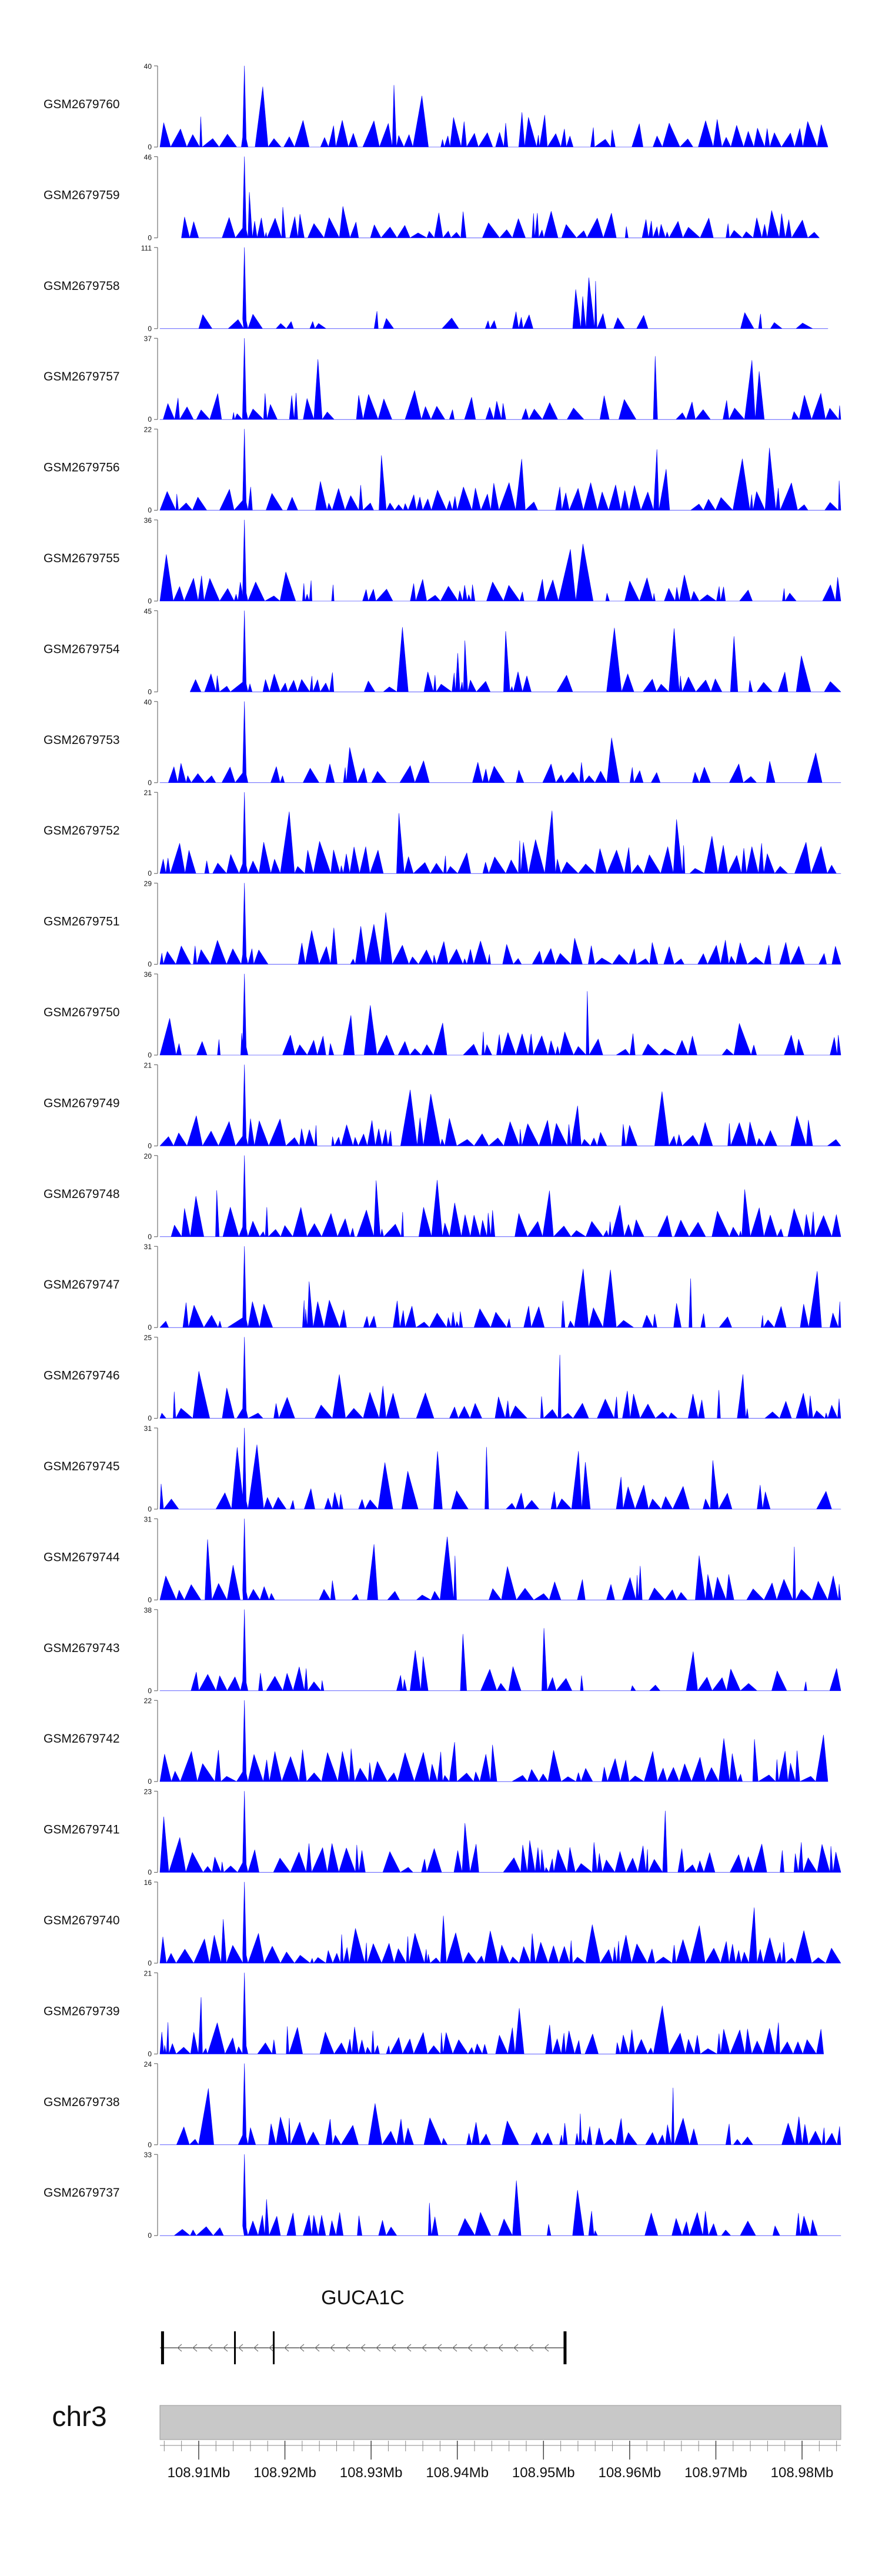 The image size is (882, 2576). What do you see at coordinates (82, 1920) in the screenshot?
I see `track-label: GSM2679740` at bounding box center [82, 1920].